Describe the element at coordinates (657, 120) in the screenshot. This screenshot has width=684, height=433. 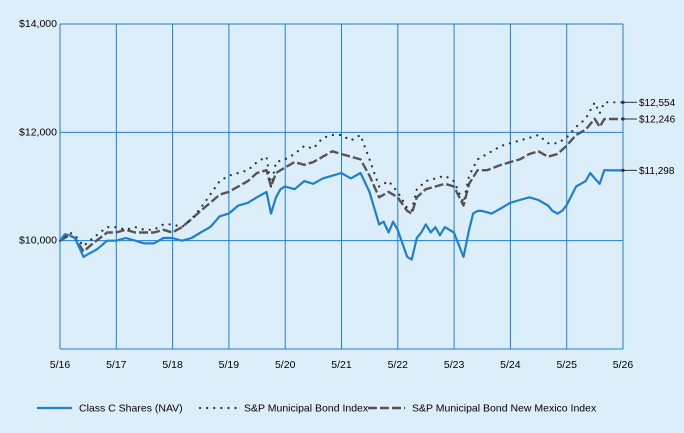
I see `end-value-label: $12,246` at that location.